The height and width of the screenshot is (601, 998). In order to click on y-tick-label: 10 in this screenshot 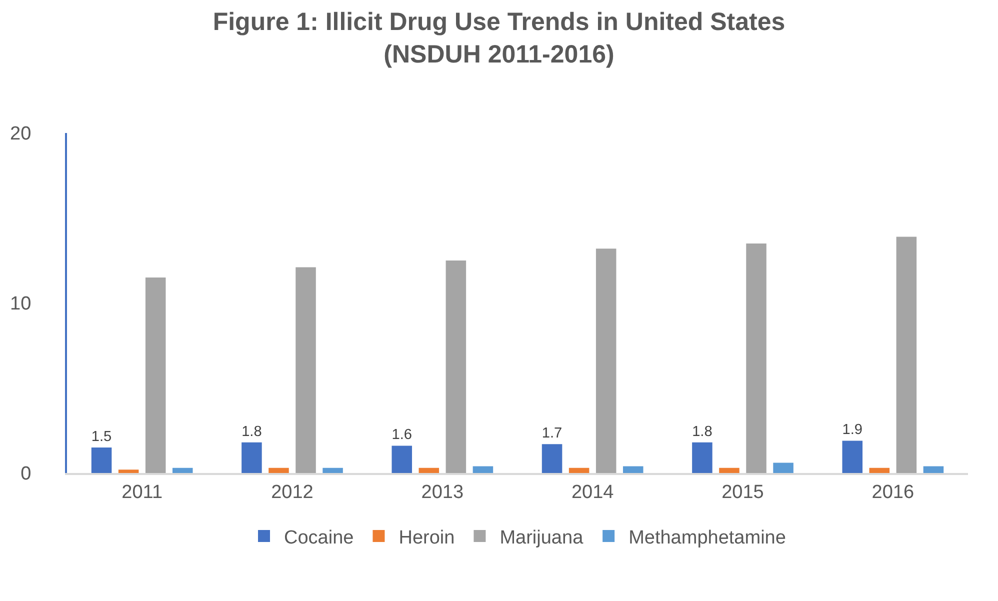, I will do `click(21, 304)`.